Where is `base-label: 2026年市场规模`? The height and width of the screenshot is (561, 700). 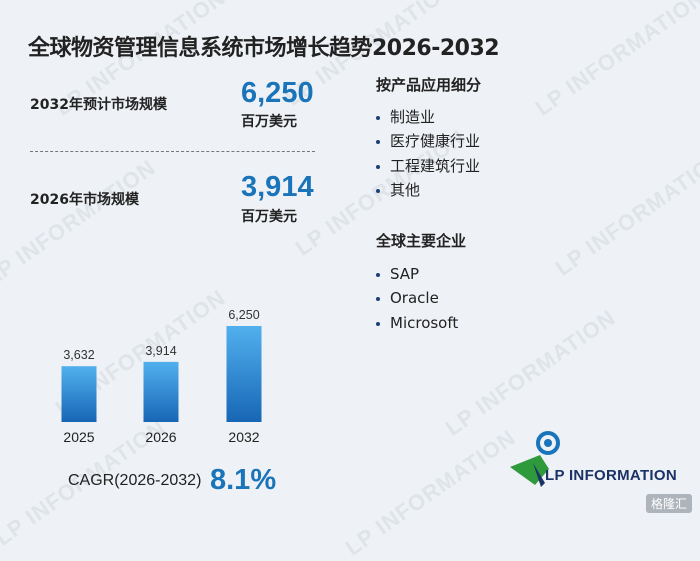 base-label: 2026年市场规模 is located at coordinates (84, 200).